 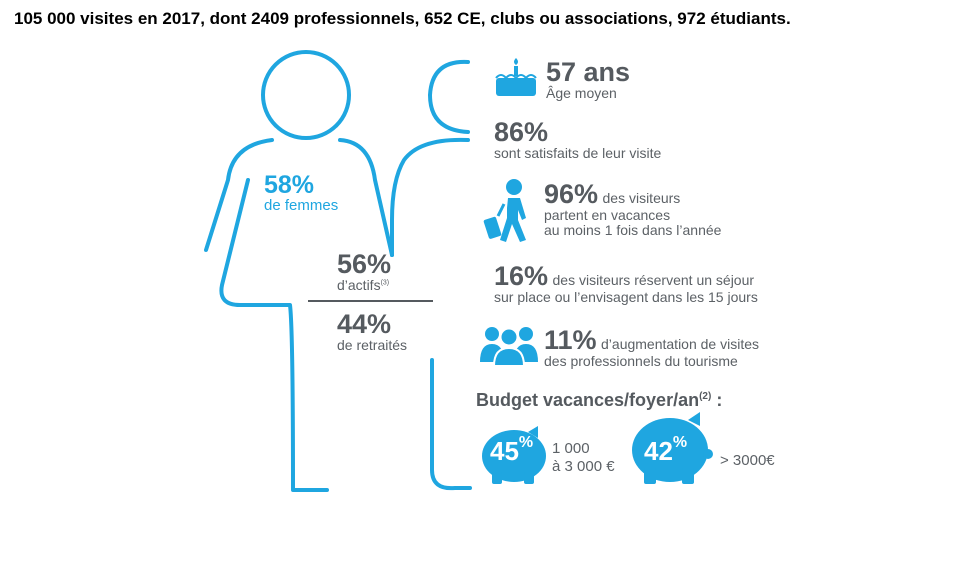 I want to click on budget-title-row: Budget vacances/foyer/an(2) :, so click(x=599, y=400).